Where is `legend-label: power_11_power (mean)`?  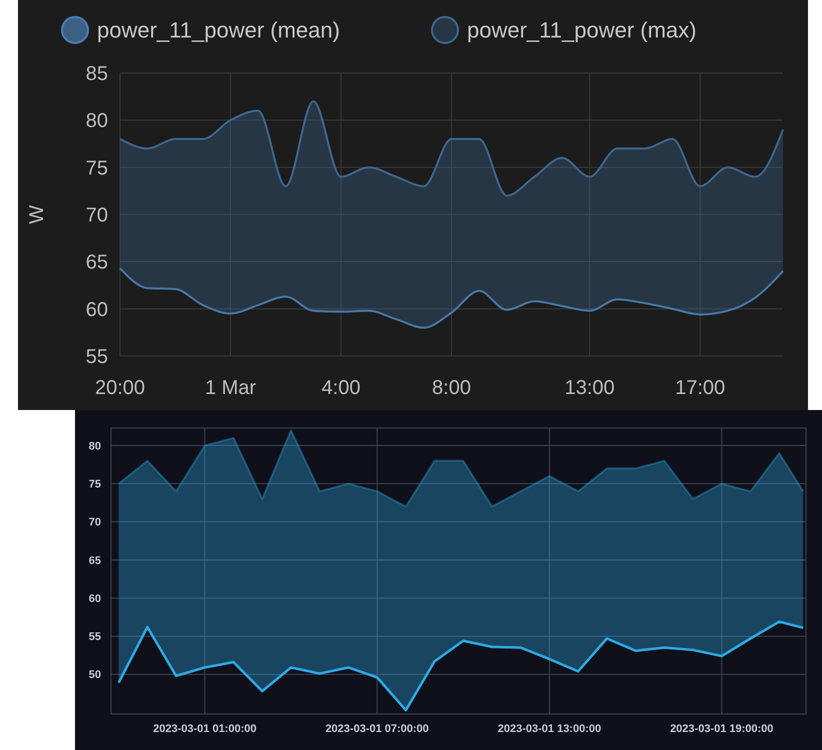
legend-label: power_11_power (mean) is located at coordinates (218, 30).